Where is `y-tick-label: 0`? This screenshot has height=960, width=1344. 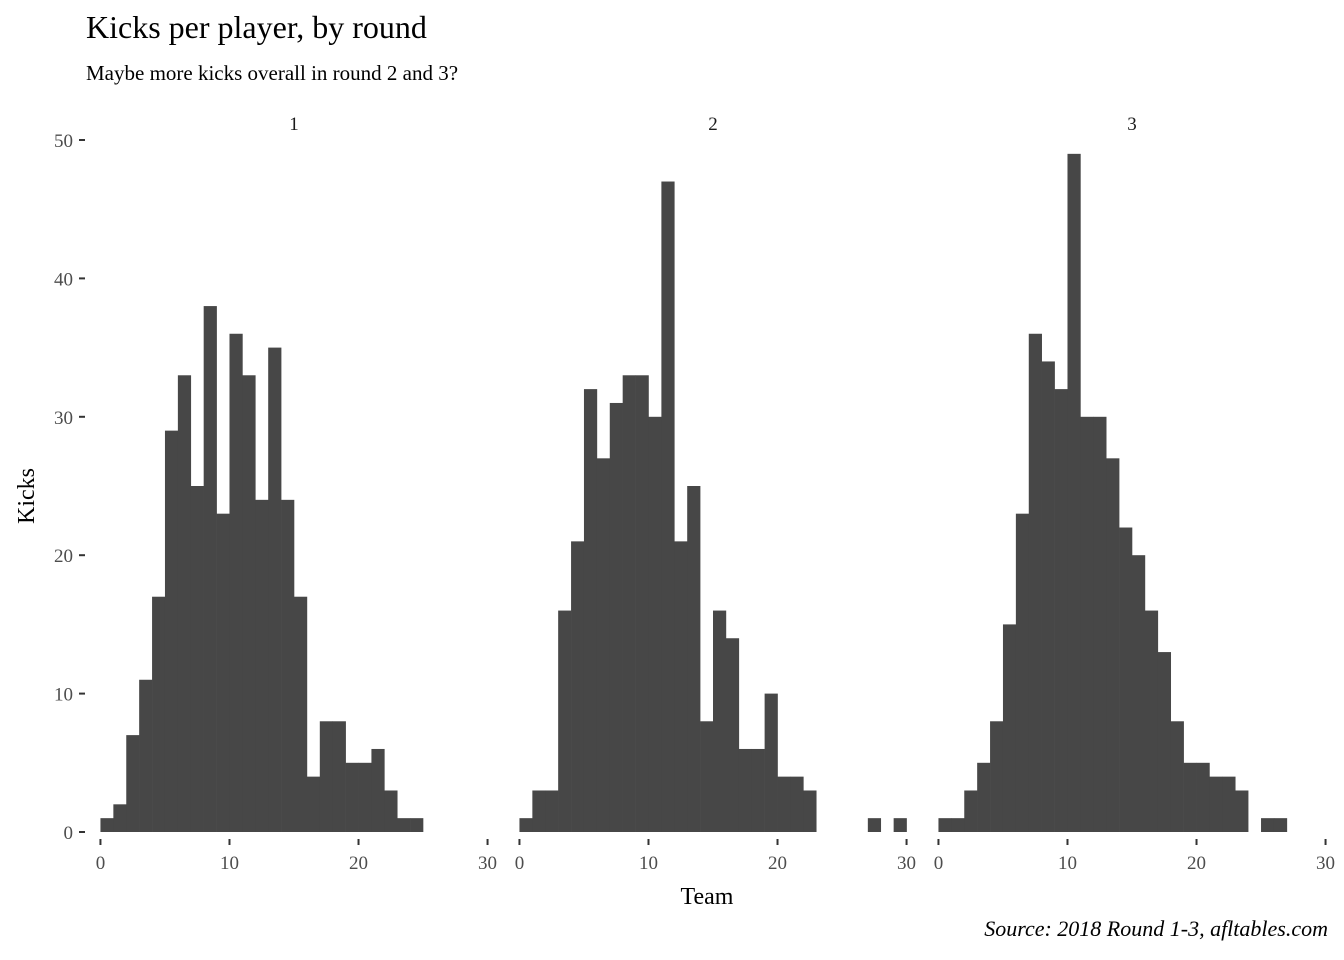
y-tick-label: 0 is located at coordinates (69, 833).